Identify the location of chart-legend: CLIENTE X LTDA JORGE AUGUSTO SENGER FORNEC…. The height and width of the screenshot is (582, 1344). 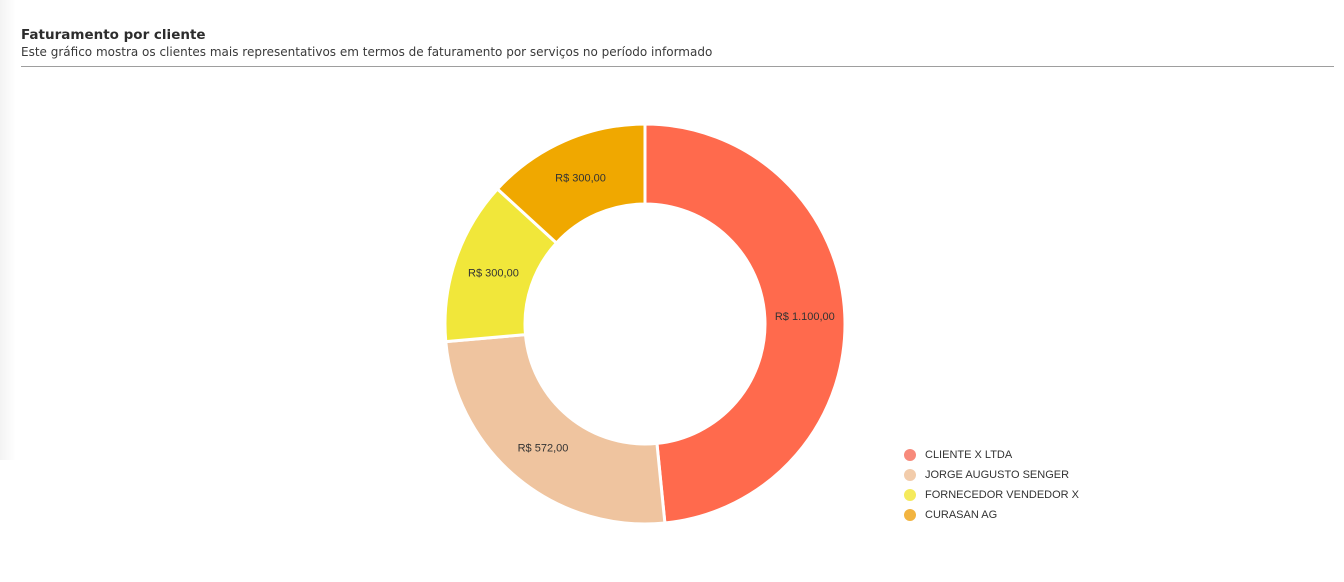
(991, 485).